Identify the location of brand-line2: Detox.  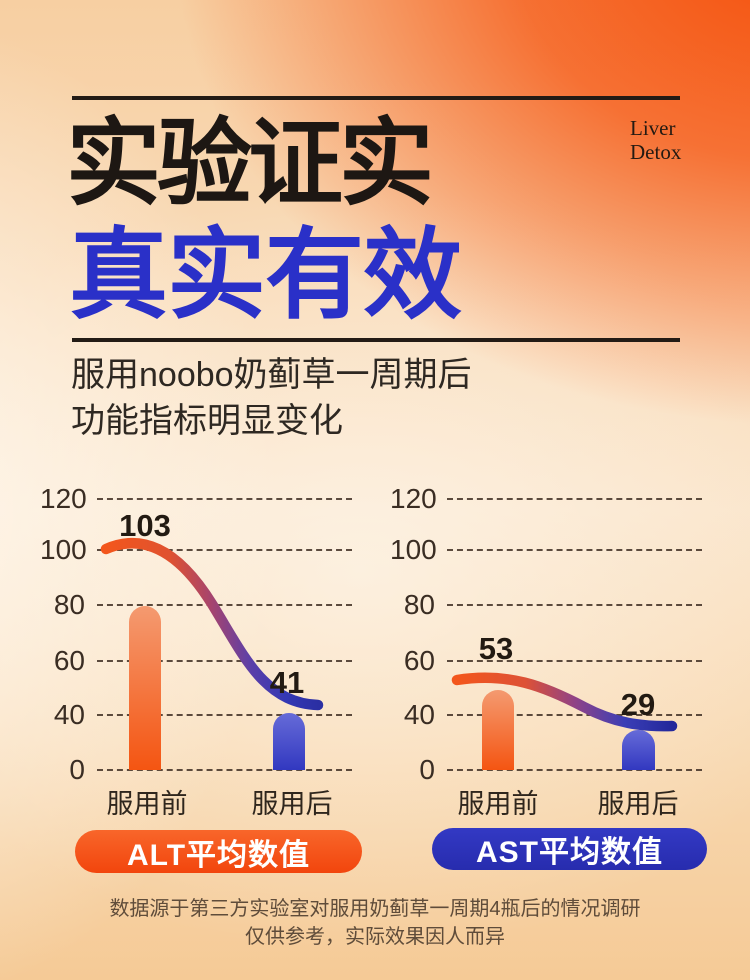
(656, 152).